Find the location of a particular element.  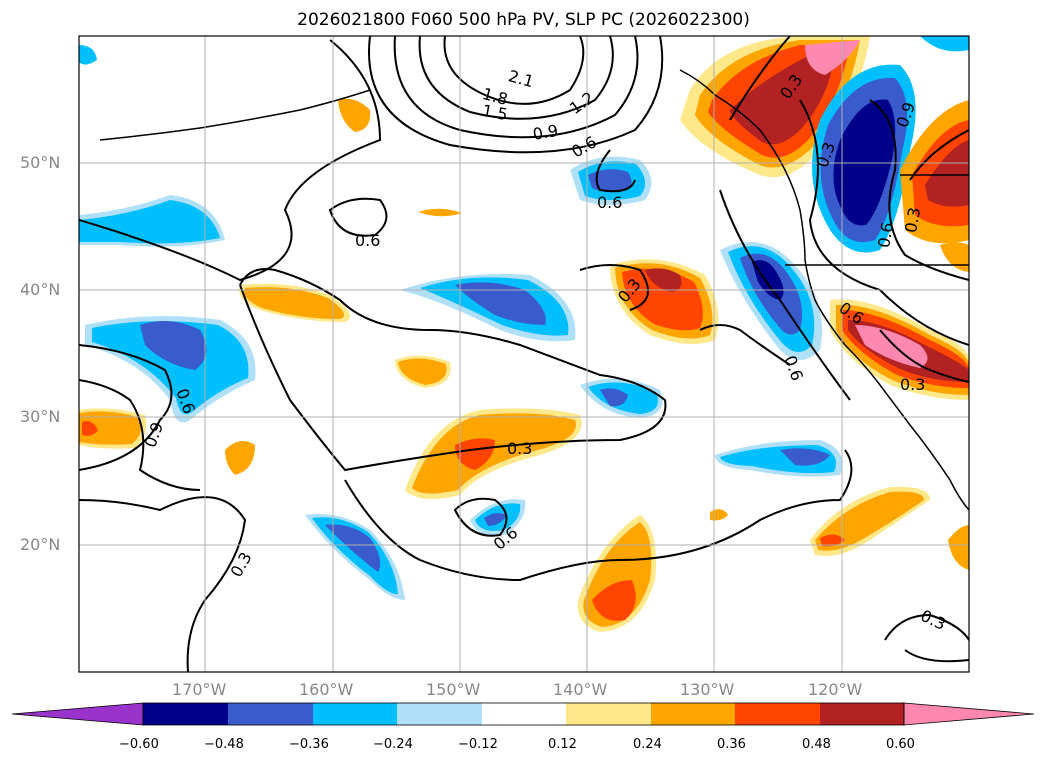

lon-tick-label: 120°W is located at coordinates (835, 689).